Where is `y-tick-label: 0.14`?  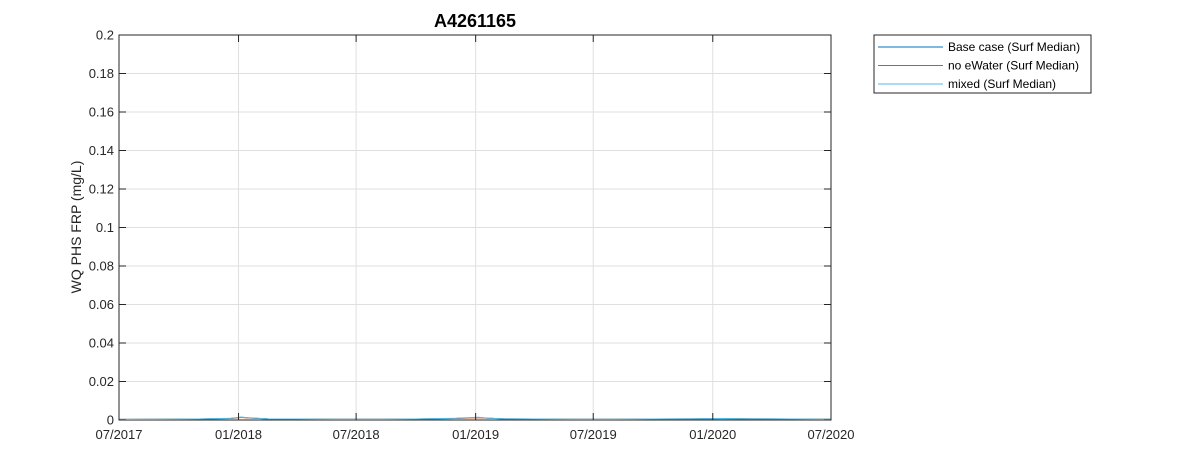 y-tick-label: 0.14 is located at coordinates (101, 150).